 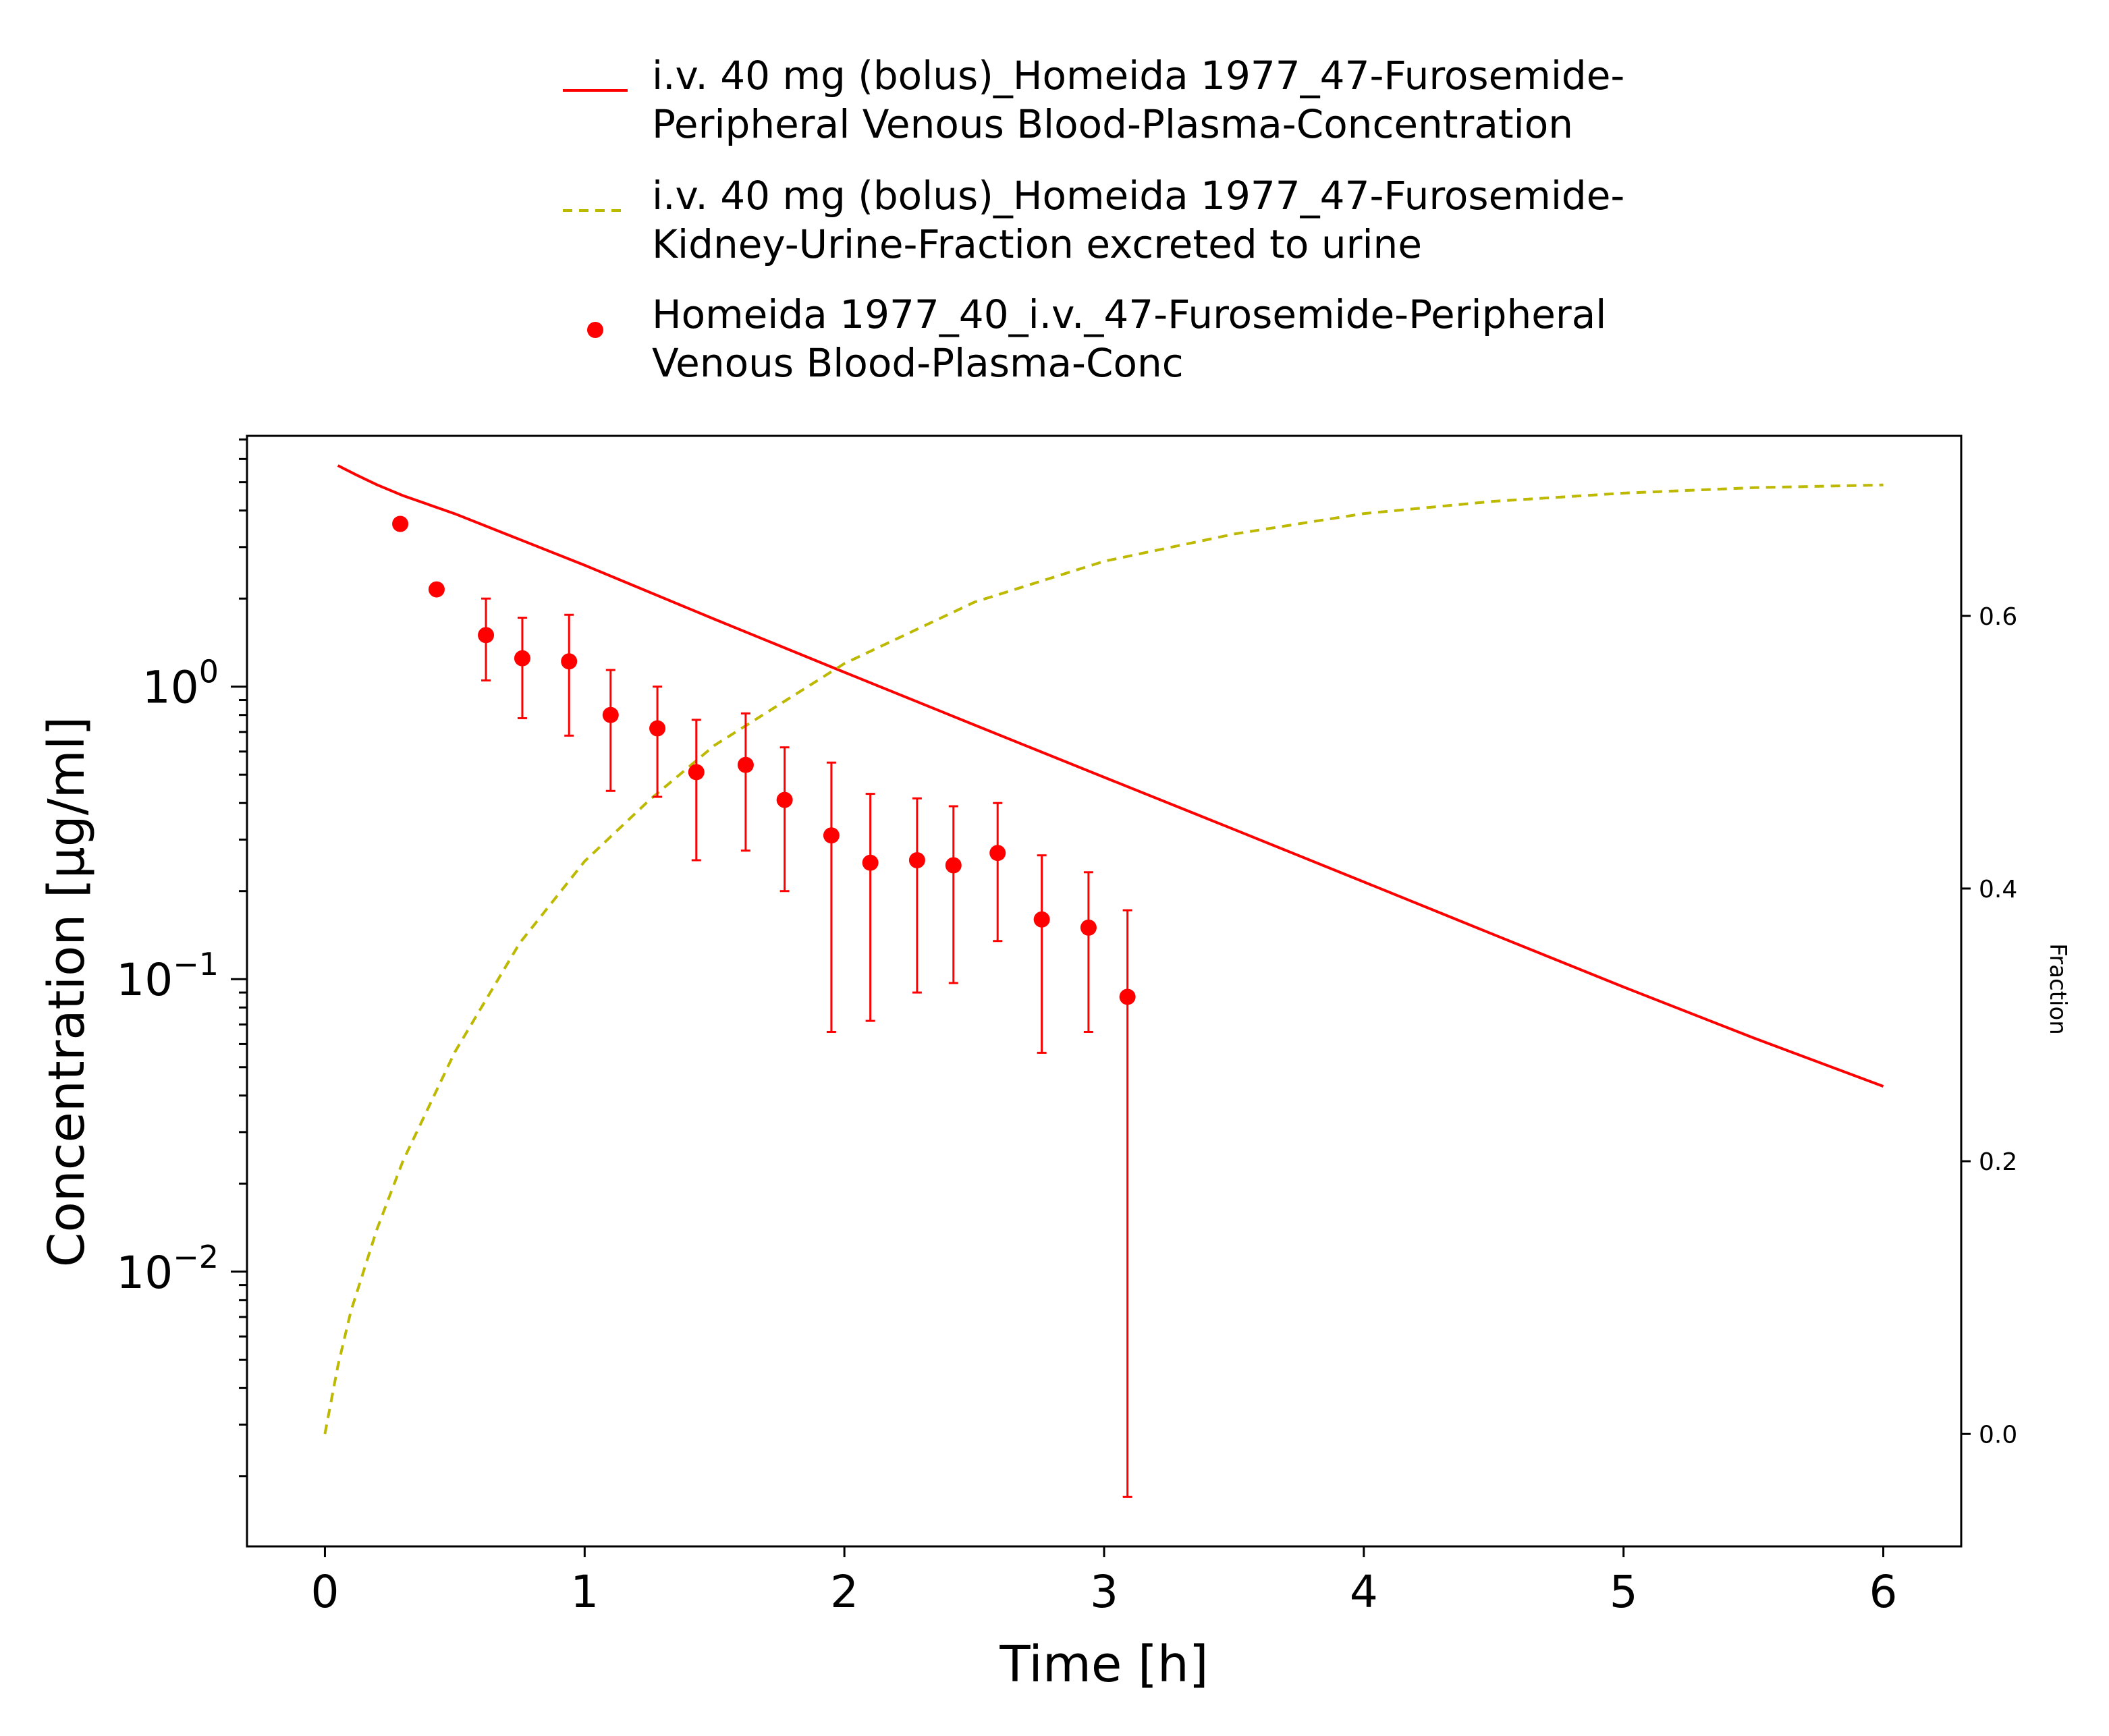 I want to click on legend-label-line-2: Venous Blood-Plasma-Conc, so click(x=918, y=363).